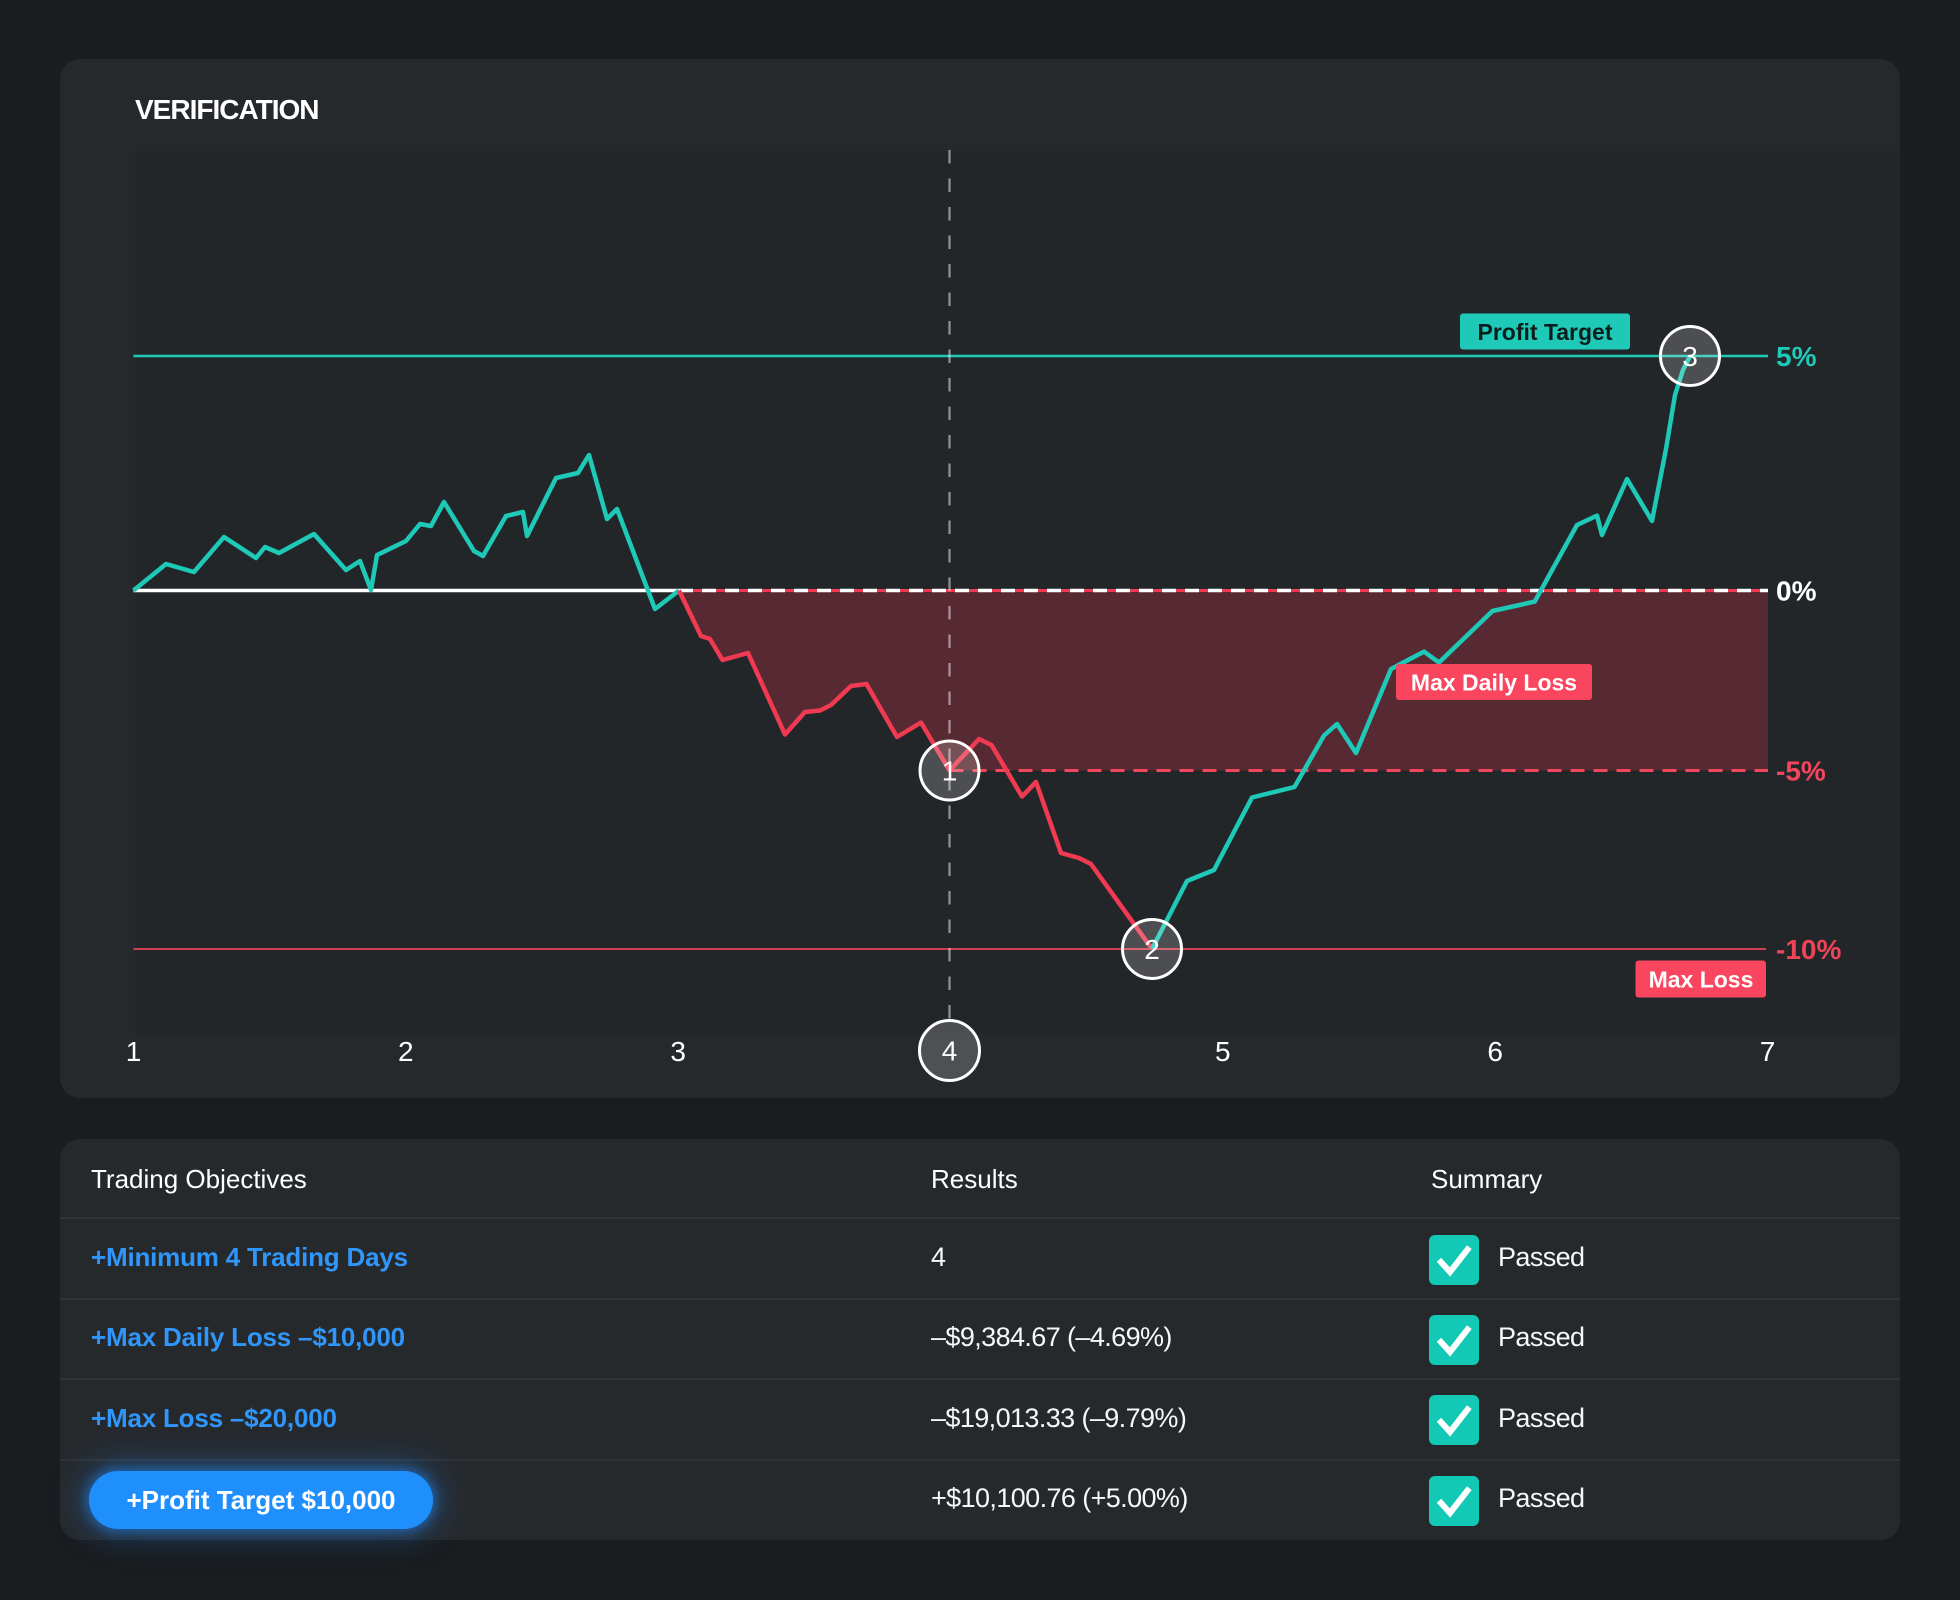 This screenshot has width=1960, height=1600. What do you see at coordinates (1796, 356) in the screenshot?
I see `svg-text: 5%` at bounding box center [1796, 356].